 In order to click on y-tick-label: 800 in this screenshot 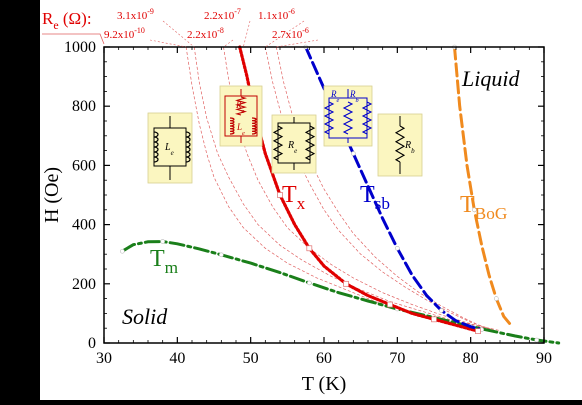, I will do `click(84, 106)`.